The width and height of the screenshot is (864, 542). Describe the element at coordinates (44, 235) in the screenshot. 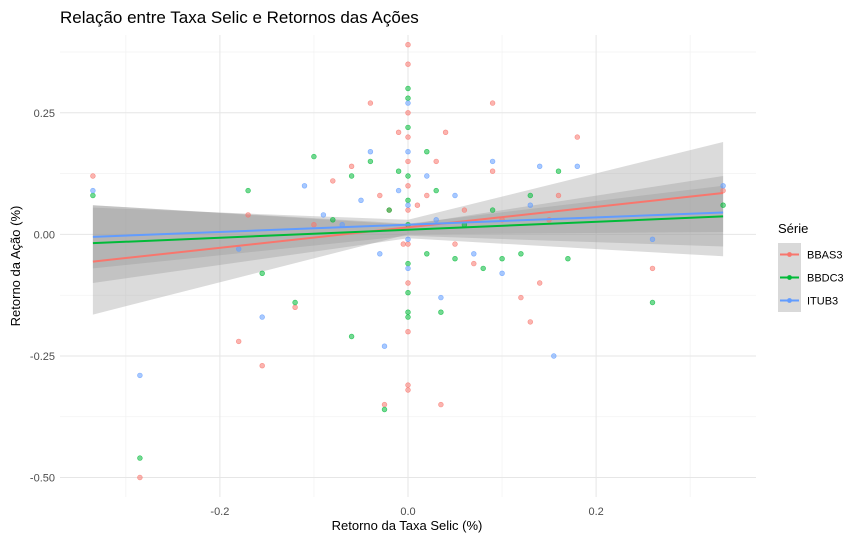

I see `y-tick-label-2: 0.00` at that location.